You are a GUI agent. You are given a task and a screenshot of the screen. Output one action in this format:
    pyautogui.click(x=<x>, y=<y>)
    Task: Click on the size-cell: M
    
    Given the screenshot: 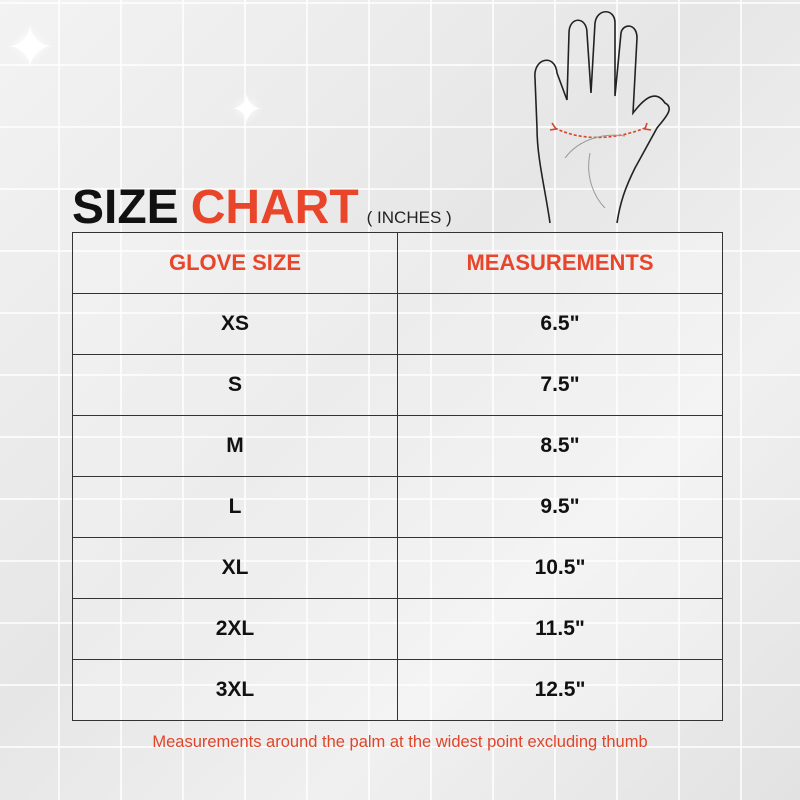 What is the action you would take?
    pyautogui.click(x=235, y=446)
    